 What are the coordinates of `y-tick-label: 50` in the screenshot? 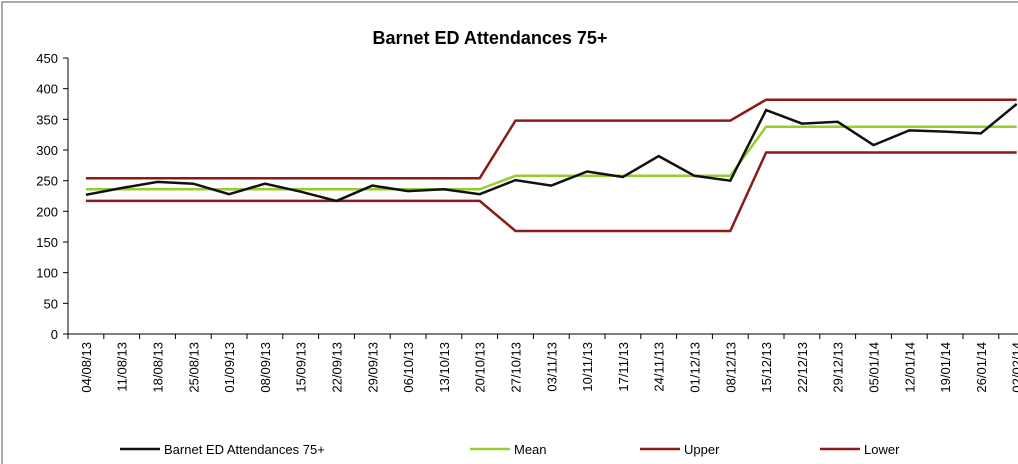 It's located at (51, 303).